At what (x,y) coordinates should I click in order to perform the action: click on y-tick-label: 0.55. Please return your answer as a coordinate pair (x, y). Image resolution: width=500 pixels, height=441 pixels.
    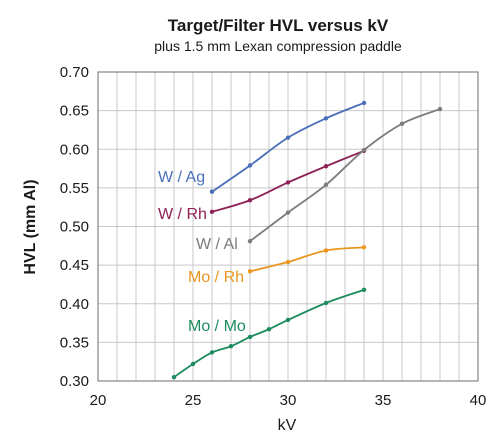
    Looking at the image, I should click on (74, 188).